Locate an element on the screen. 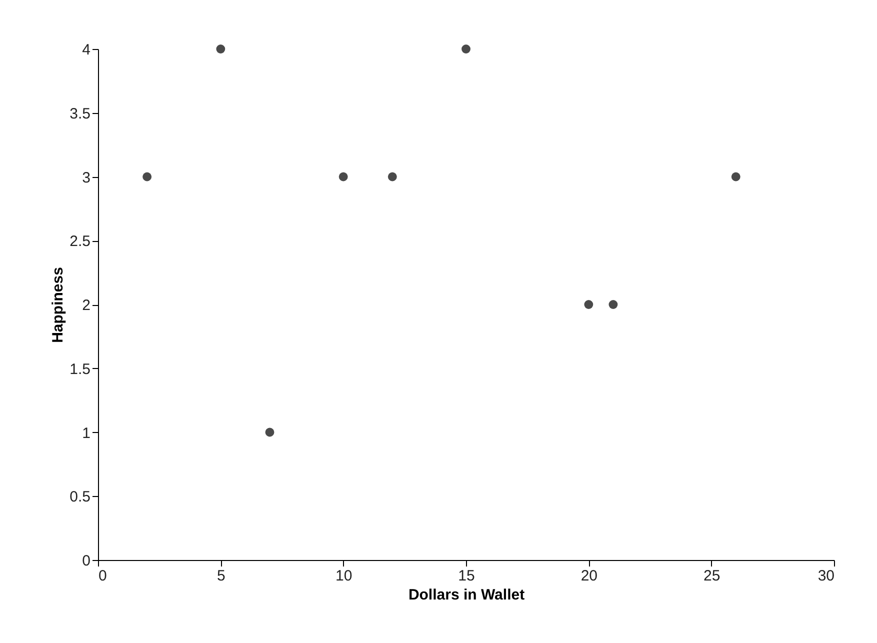 The height and width of the screenshot is (643, 877). x-tick-label: 5 is located at coordinates (221, 576).